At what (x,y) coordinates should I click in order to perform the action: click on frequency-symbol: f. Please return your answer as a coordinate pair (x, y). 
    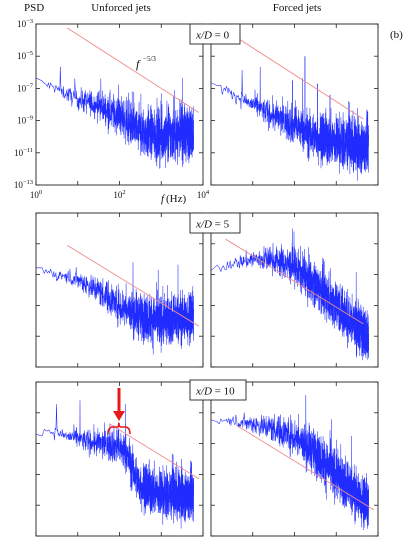
    Looking at the image, I should click on (163, 199).